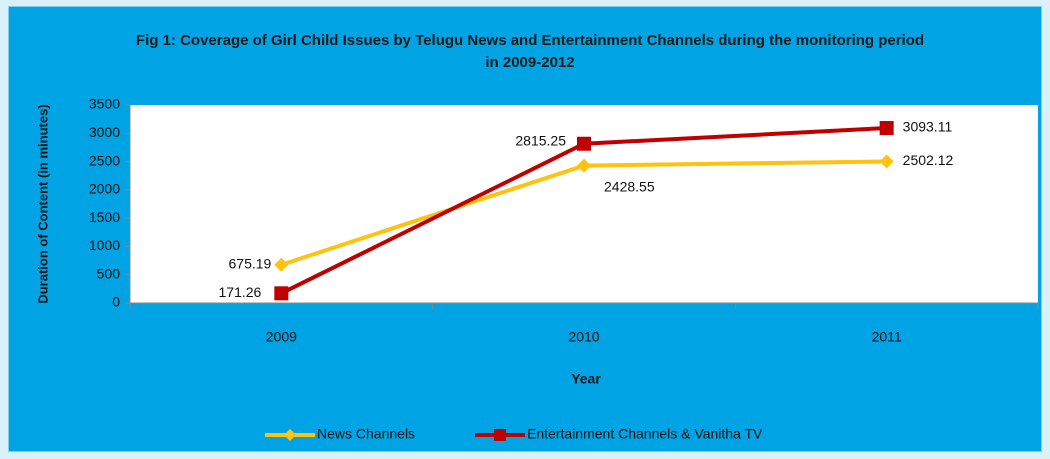  What do you see at coordinates (104, 245) in the screenshot?
I see `y-tick-label: 1000` at bounding box center [104, 245].